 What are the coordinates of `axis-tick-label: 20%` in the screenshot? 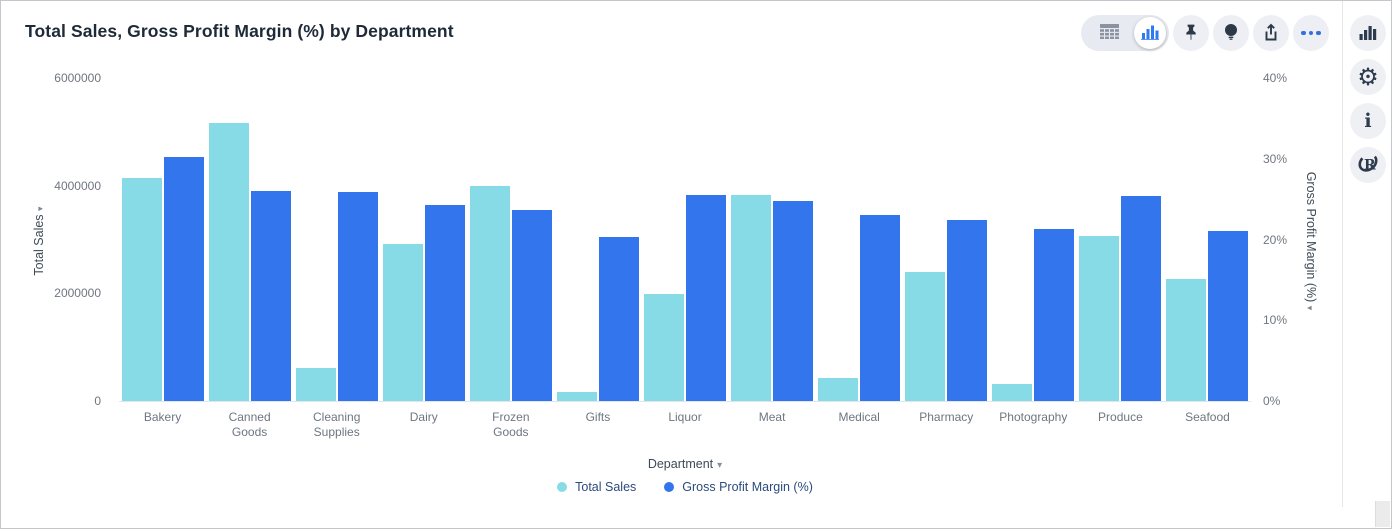 It's located at (1275, 239).